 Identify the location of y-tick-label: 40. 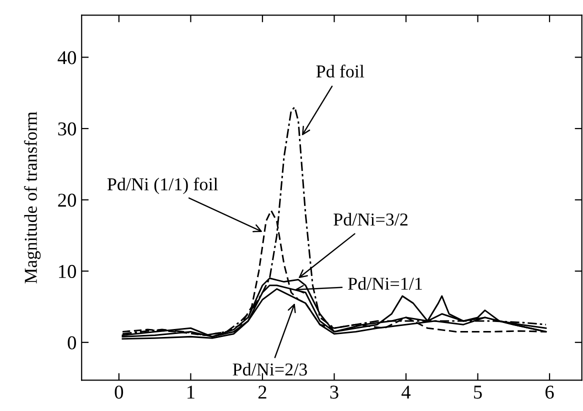
(67, 57).